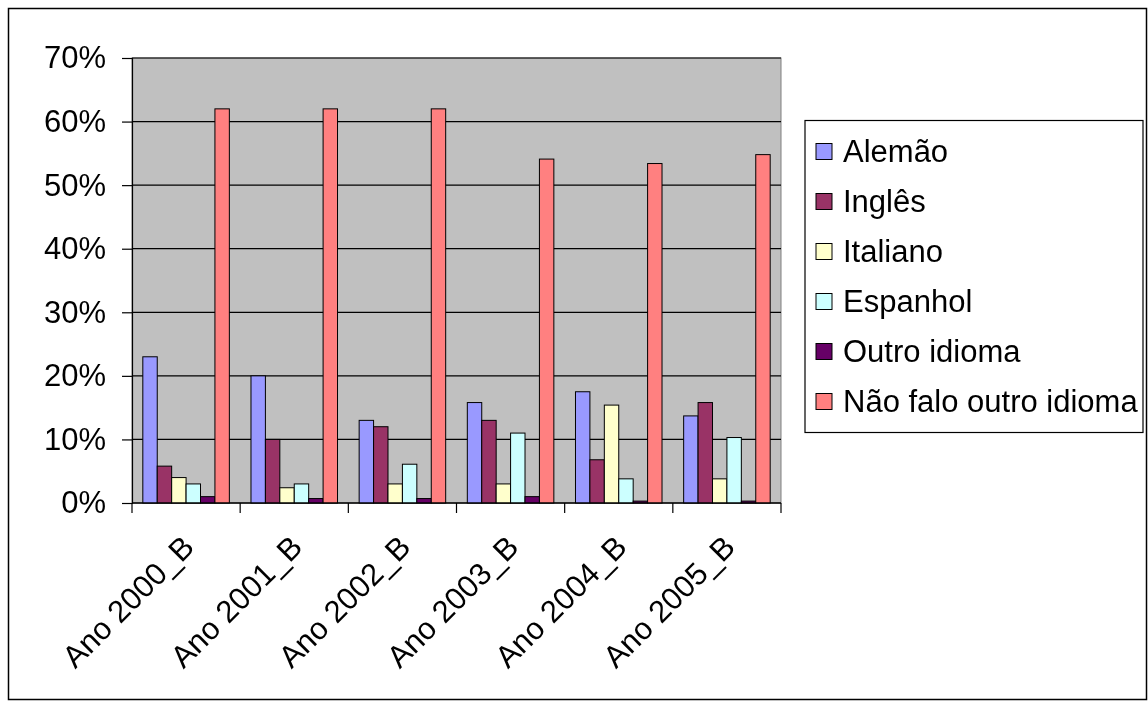 The image size is (1148, 704). What do you see at coordinates (83, 503) in the screenshot?
I see `y-tick-label: 0%` at bounding box center [83, 503].